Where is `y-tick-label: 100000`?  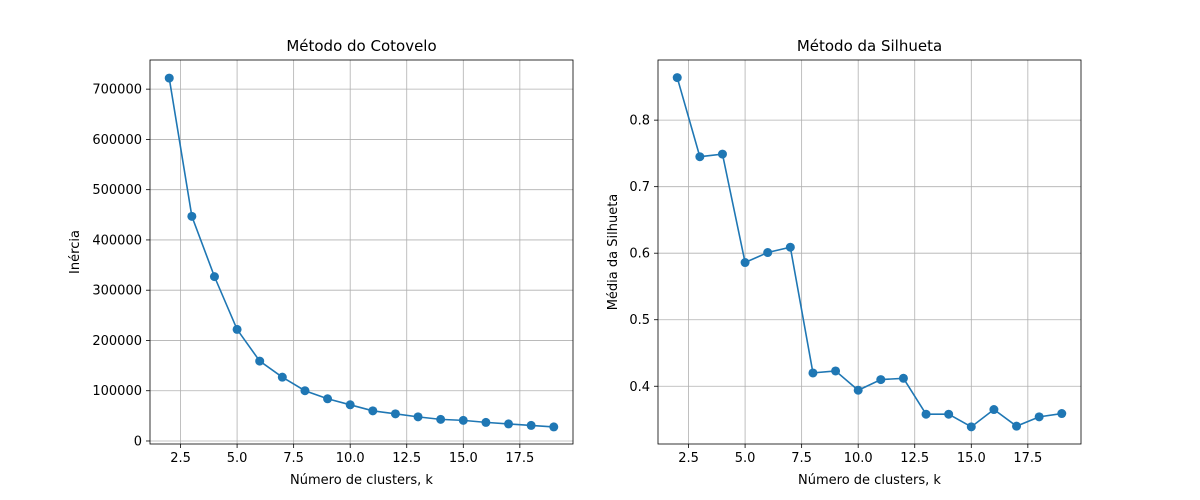 y-tick-label: 100000 is located at coordinates (117, 391).